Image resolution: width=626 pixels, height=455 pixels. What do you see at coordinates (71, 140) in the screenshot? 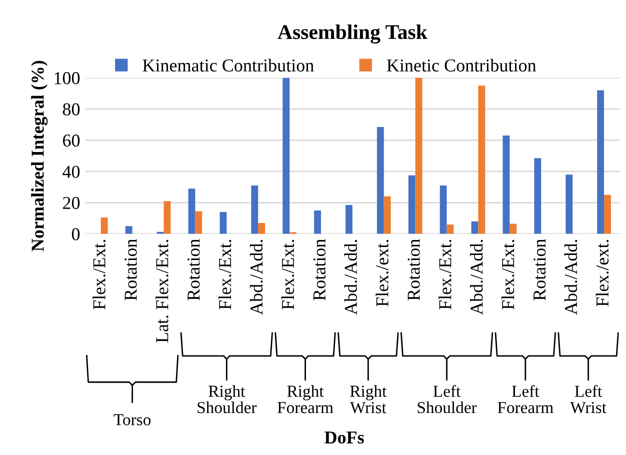
I see `y-tick-label: 60` at bounding box center [71, 140].